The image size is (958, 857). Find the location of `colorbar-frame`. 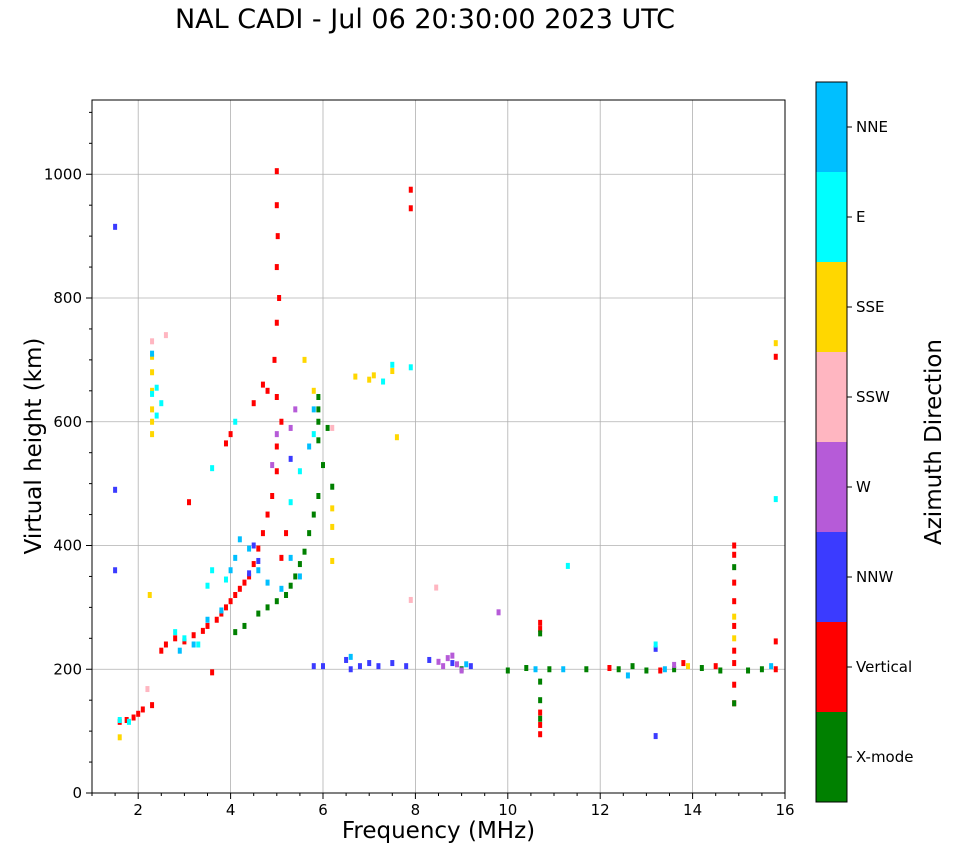

colorbar-frame is located at coordinates (831, 442).